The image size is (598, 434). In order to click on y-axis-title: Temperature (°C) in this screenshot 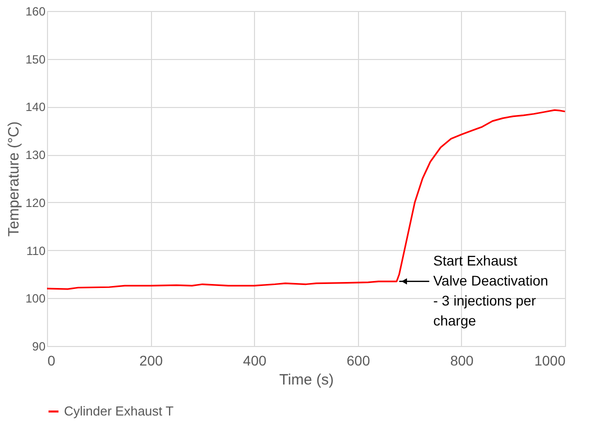, I will do `click(13, 179)`.